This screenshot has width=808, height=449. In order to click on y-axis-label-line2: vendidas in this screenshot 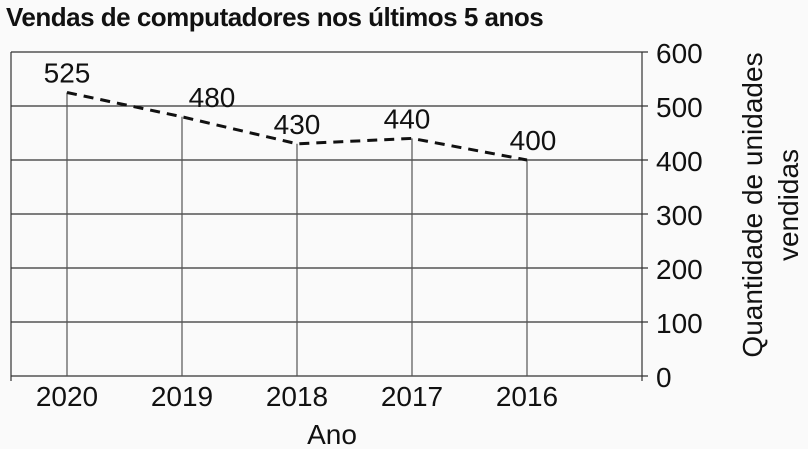, I will do `click(788, 205)`.